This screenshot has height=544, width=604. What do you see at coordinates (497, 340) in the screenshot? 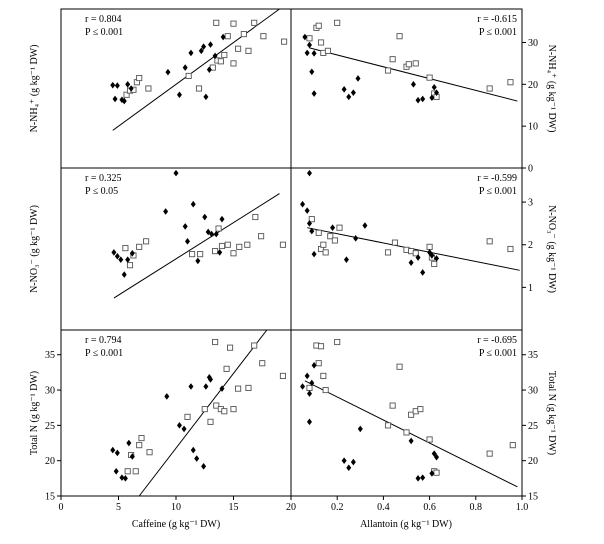
I see `allantoin-vs-total-n-r-value: r = -0.695` at bounding box center [497, 340].